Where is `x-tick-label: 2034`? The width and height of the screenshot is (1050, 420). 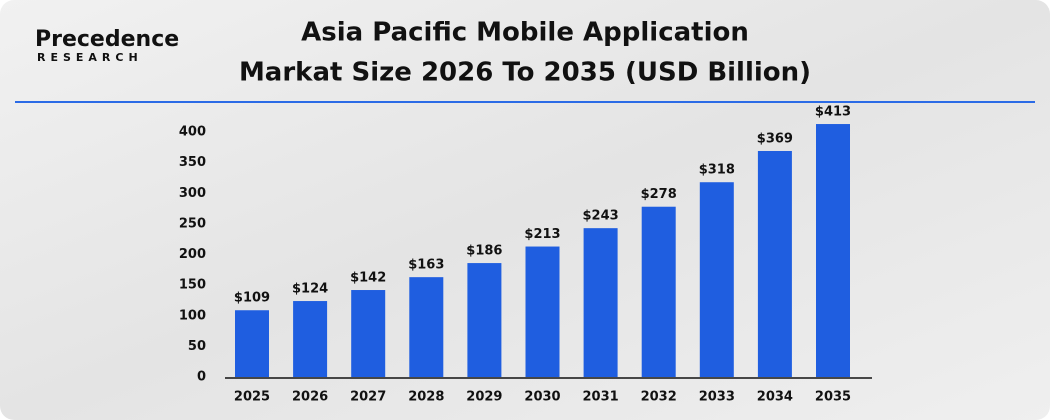 x-tick-label: 2034 is located at coordinates (775, 397).